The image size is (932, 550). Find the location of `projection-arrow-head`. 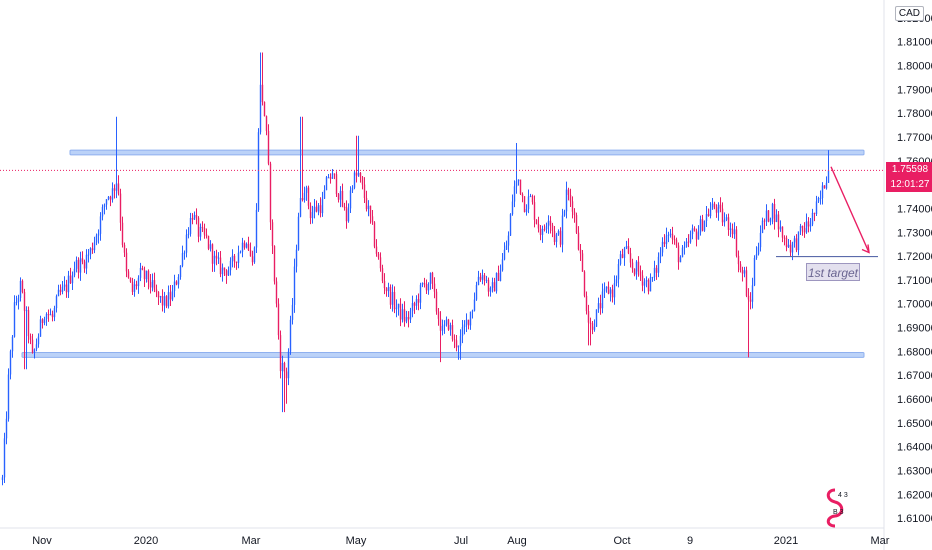

projection-arrow-head is located at coordinates (865, 249).